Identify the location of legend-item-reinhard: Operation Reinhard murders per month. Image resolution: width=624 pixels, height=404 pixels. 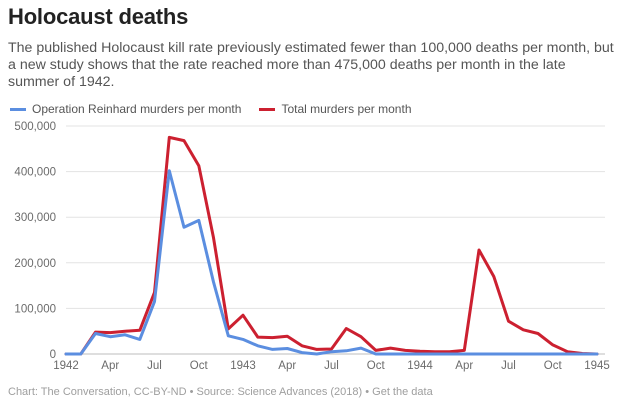
(125, 109).